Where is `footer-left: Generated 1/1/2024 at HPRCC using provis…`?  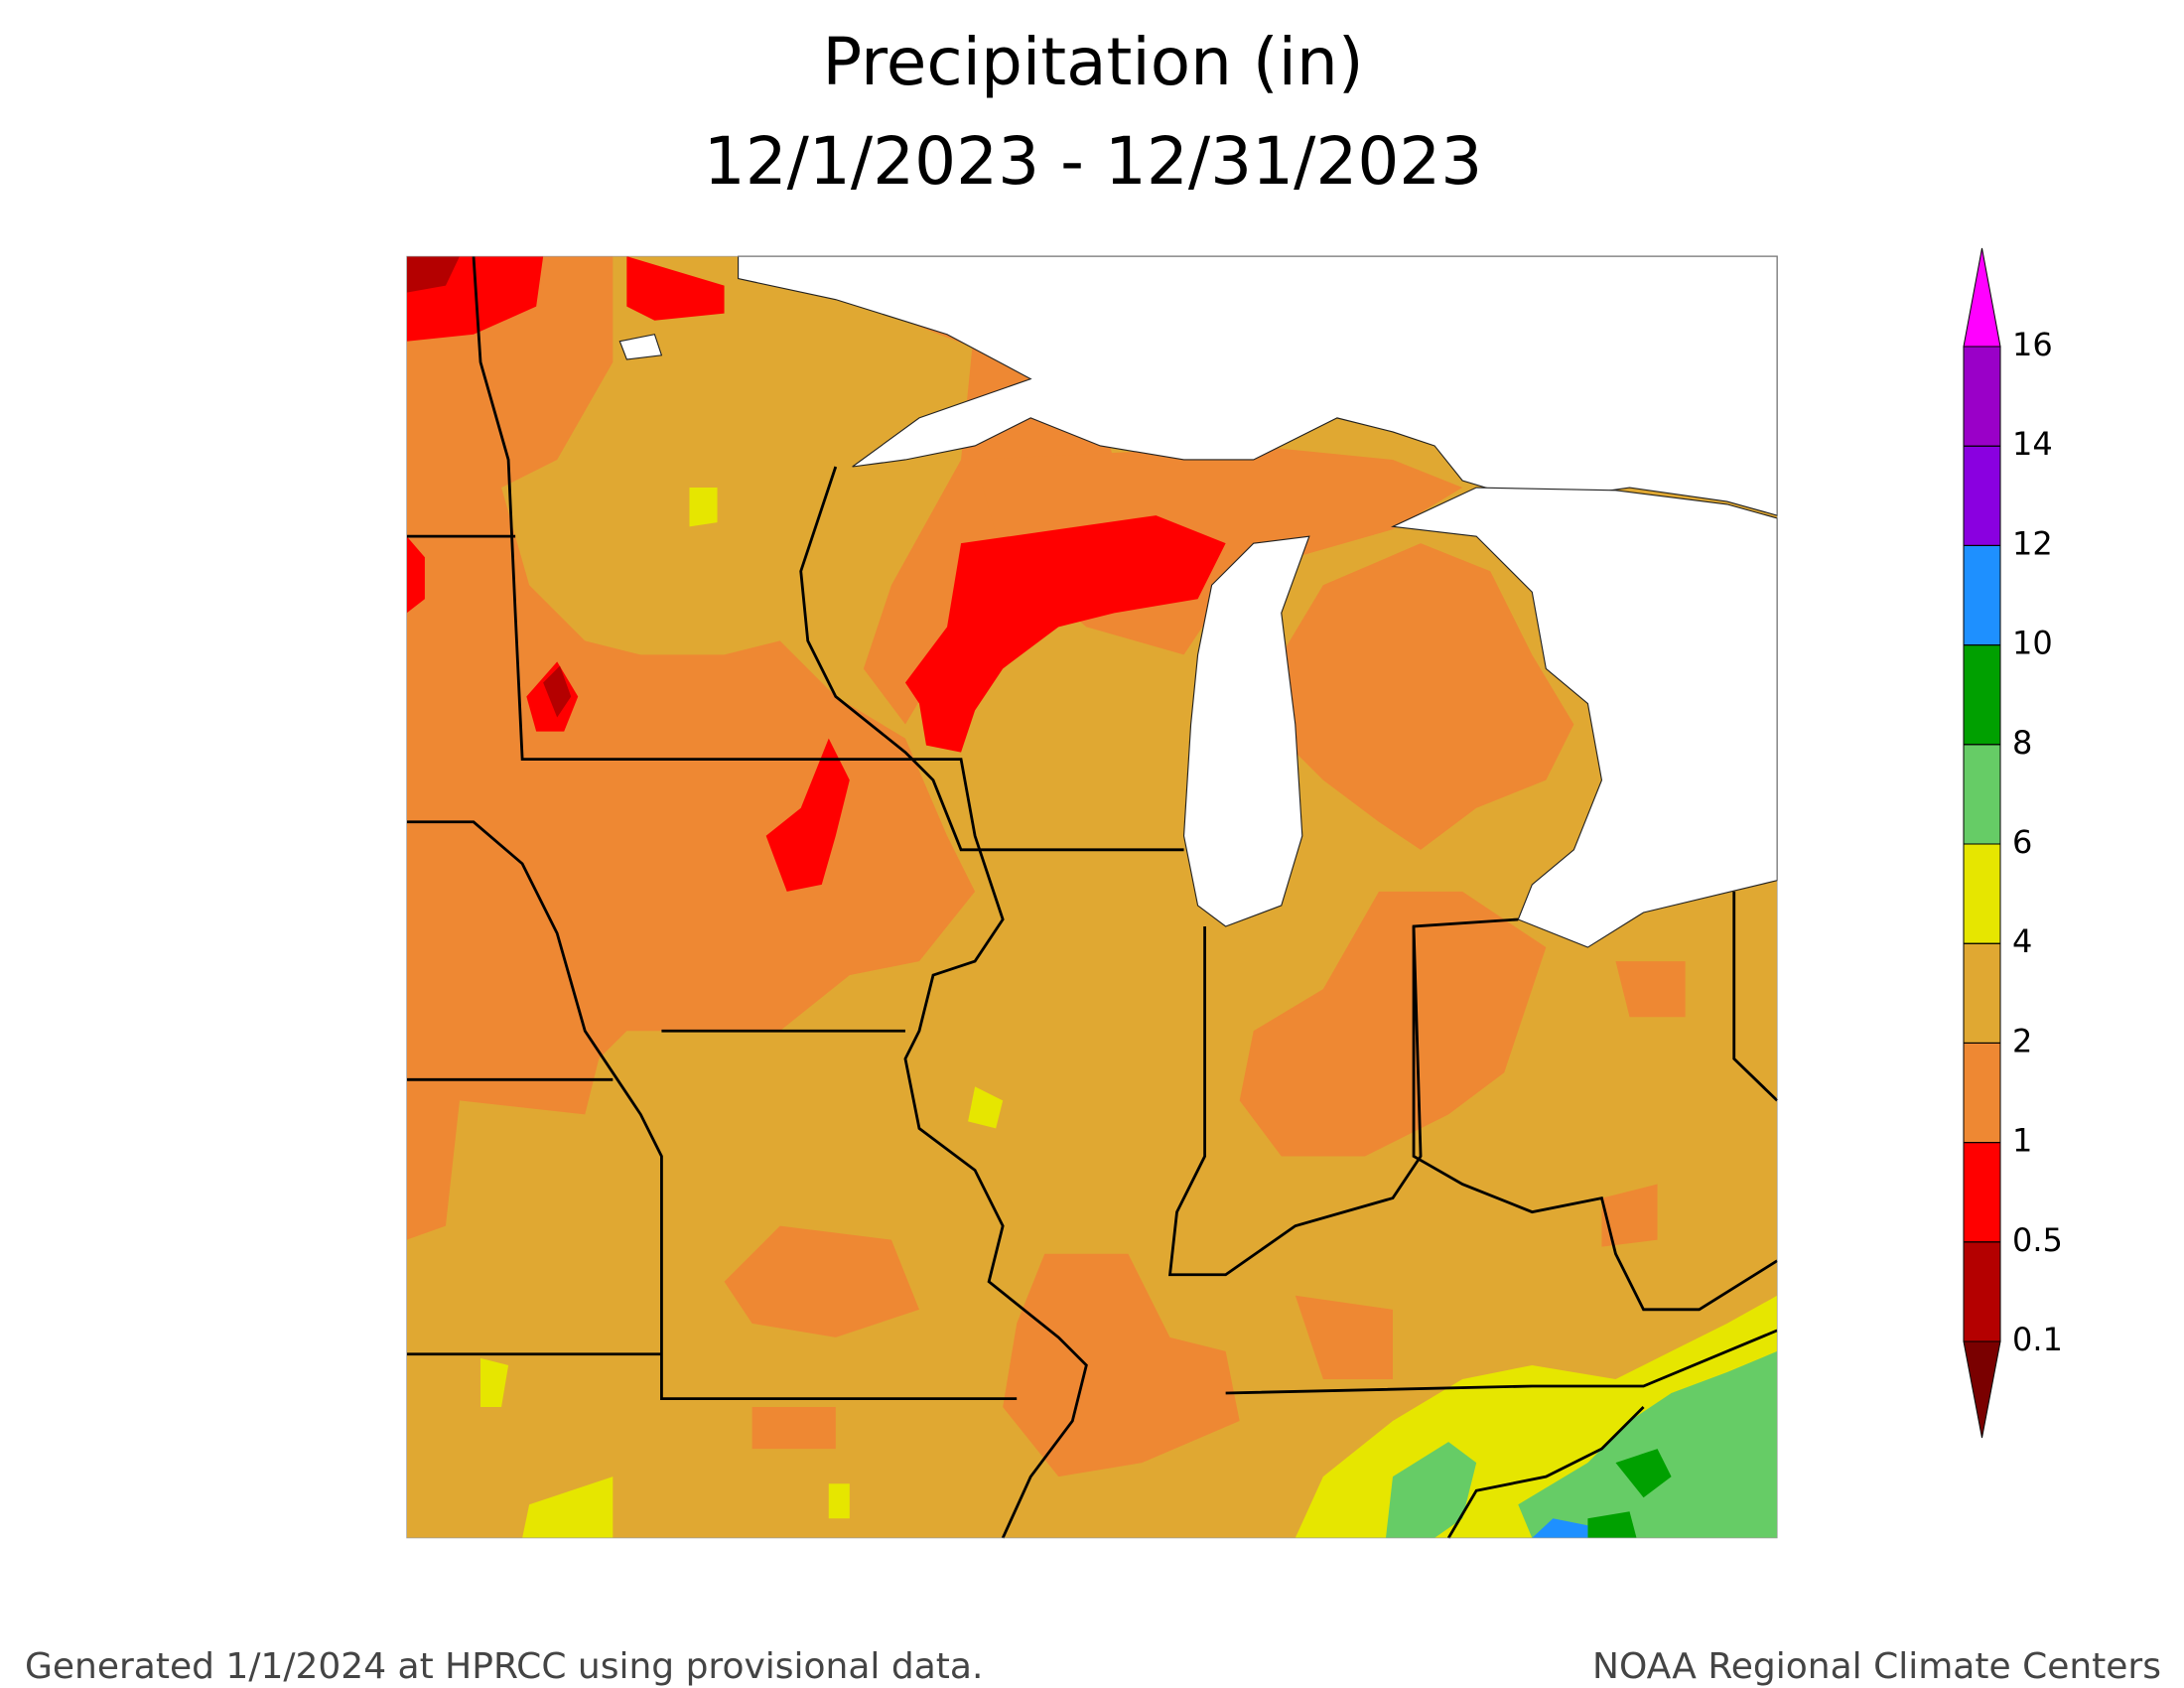
footer-left: Generated 1/1/2024 at HPRCC using provis… is located at coordinates (504, 1666).